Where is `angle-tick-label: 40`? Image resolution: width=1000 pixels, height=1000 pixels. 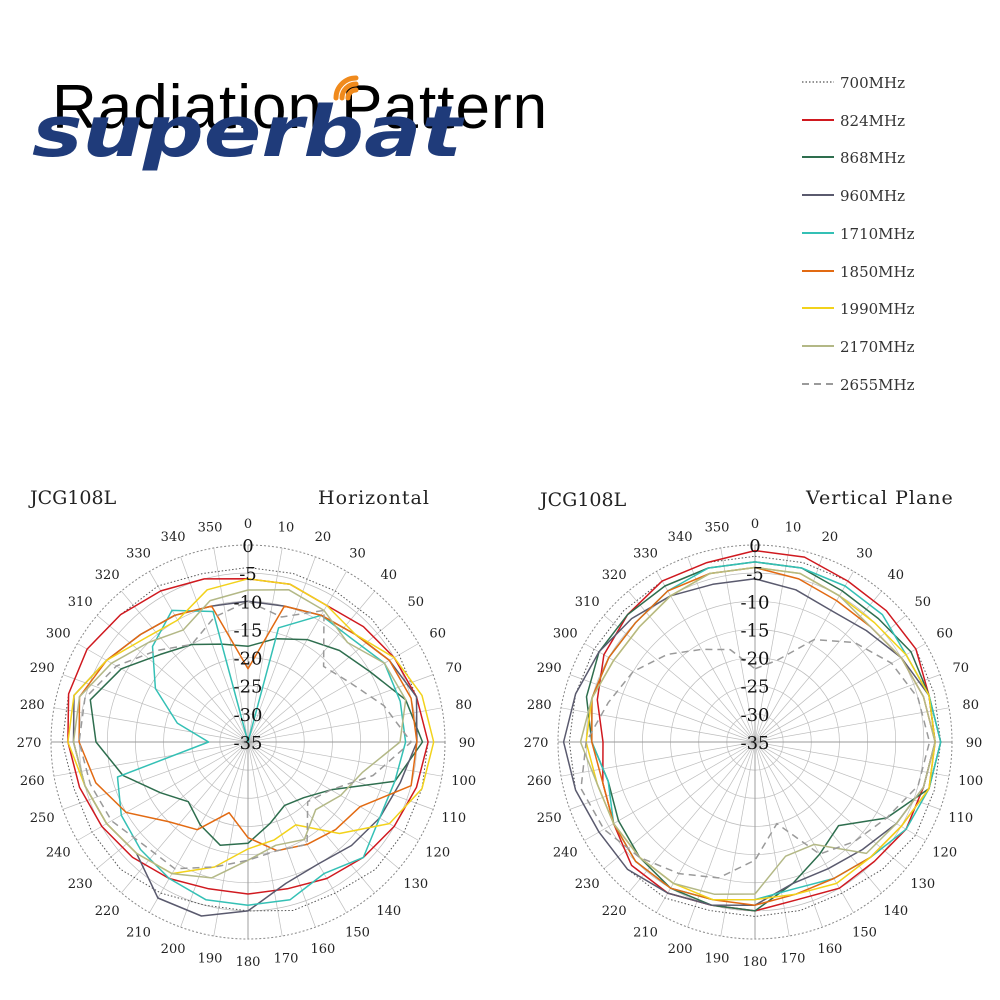
angle-tick-label: 40 is located at coordinates (389, 575).